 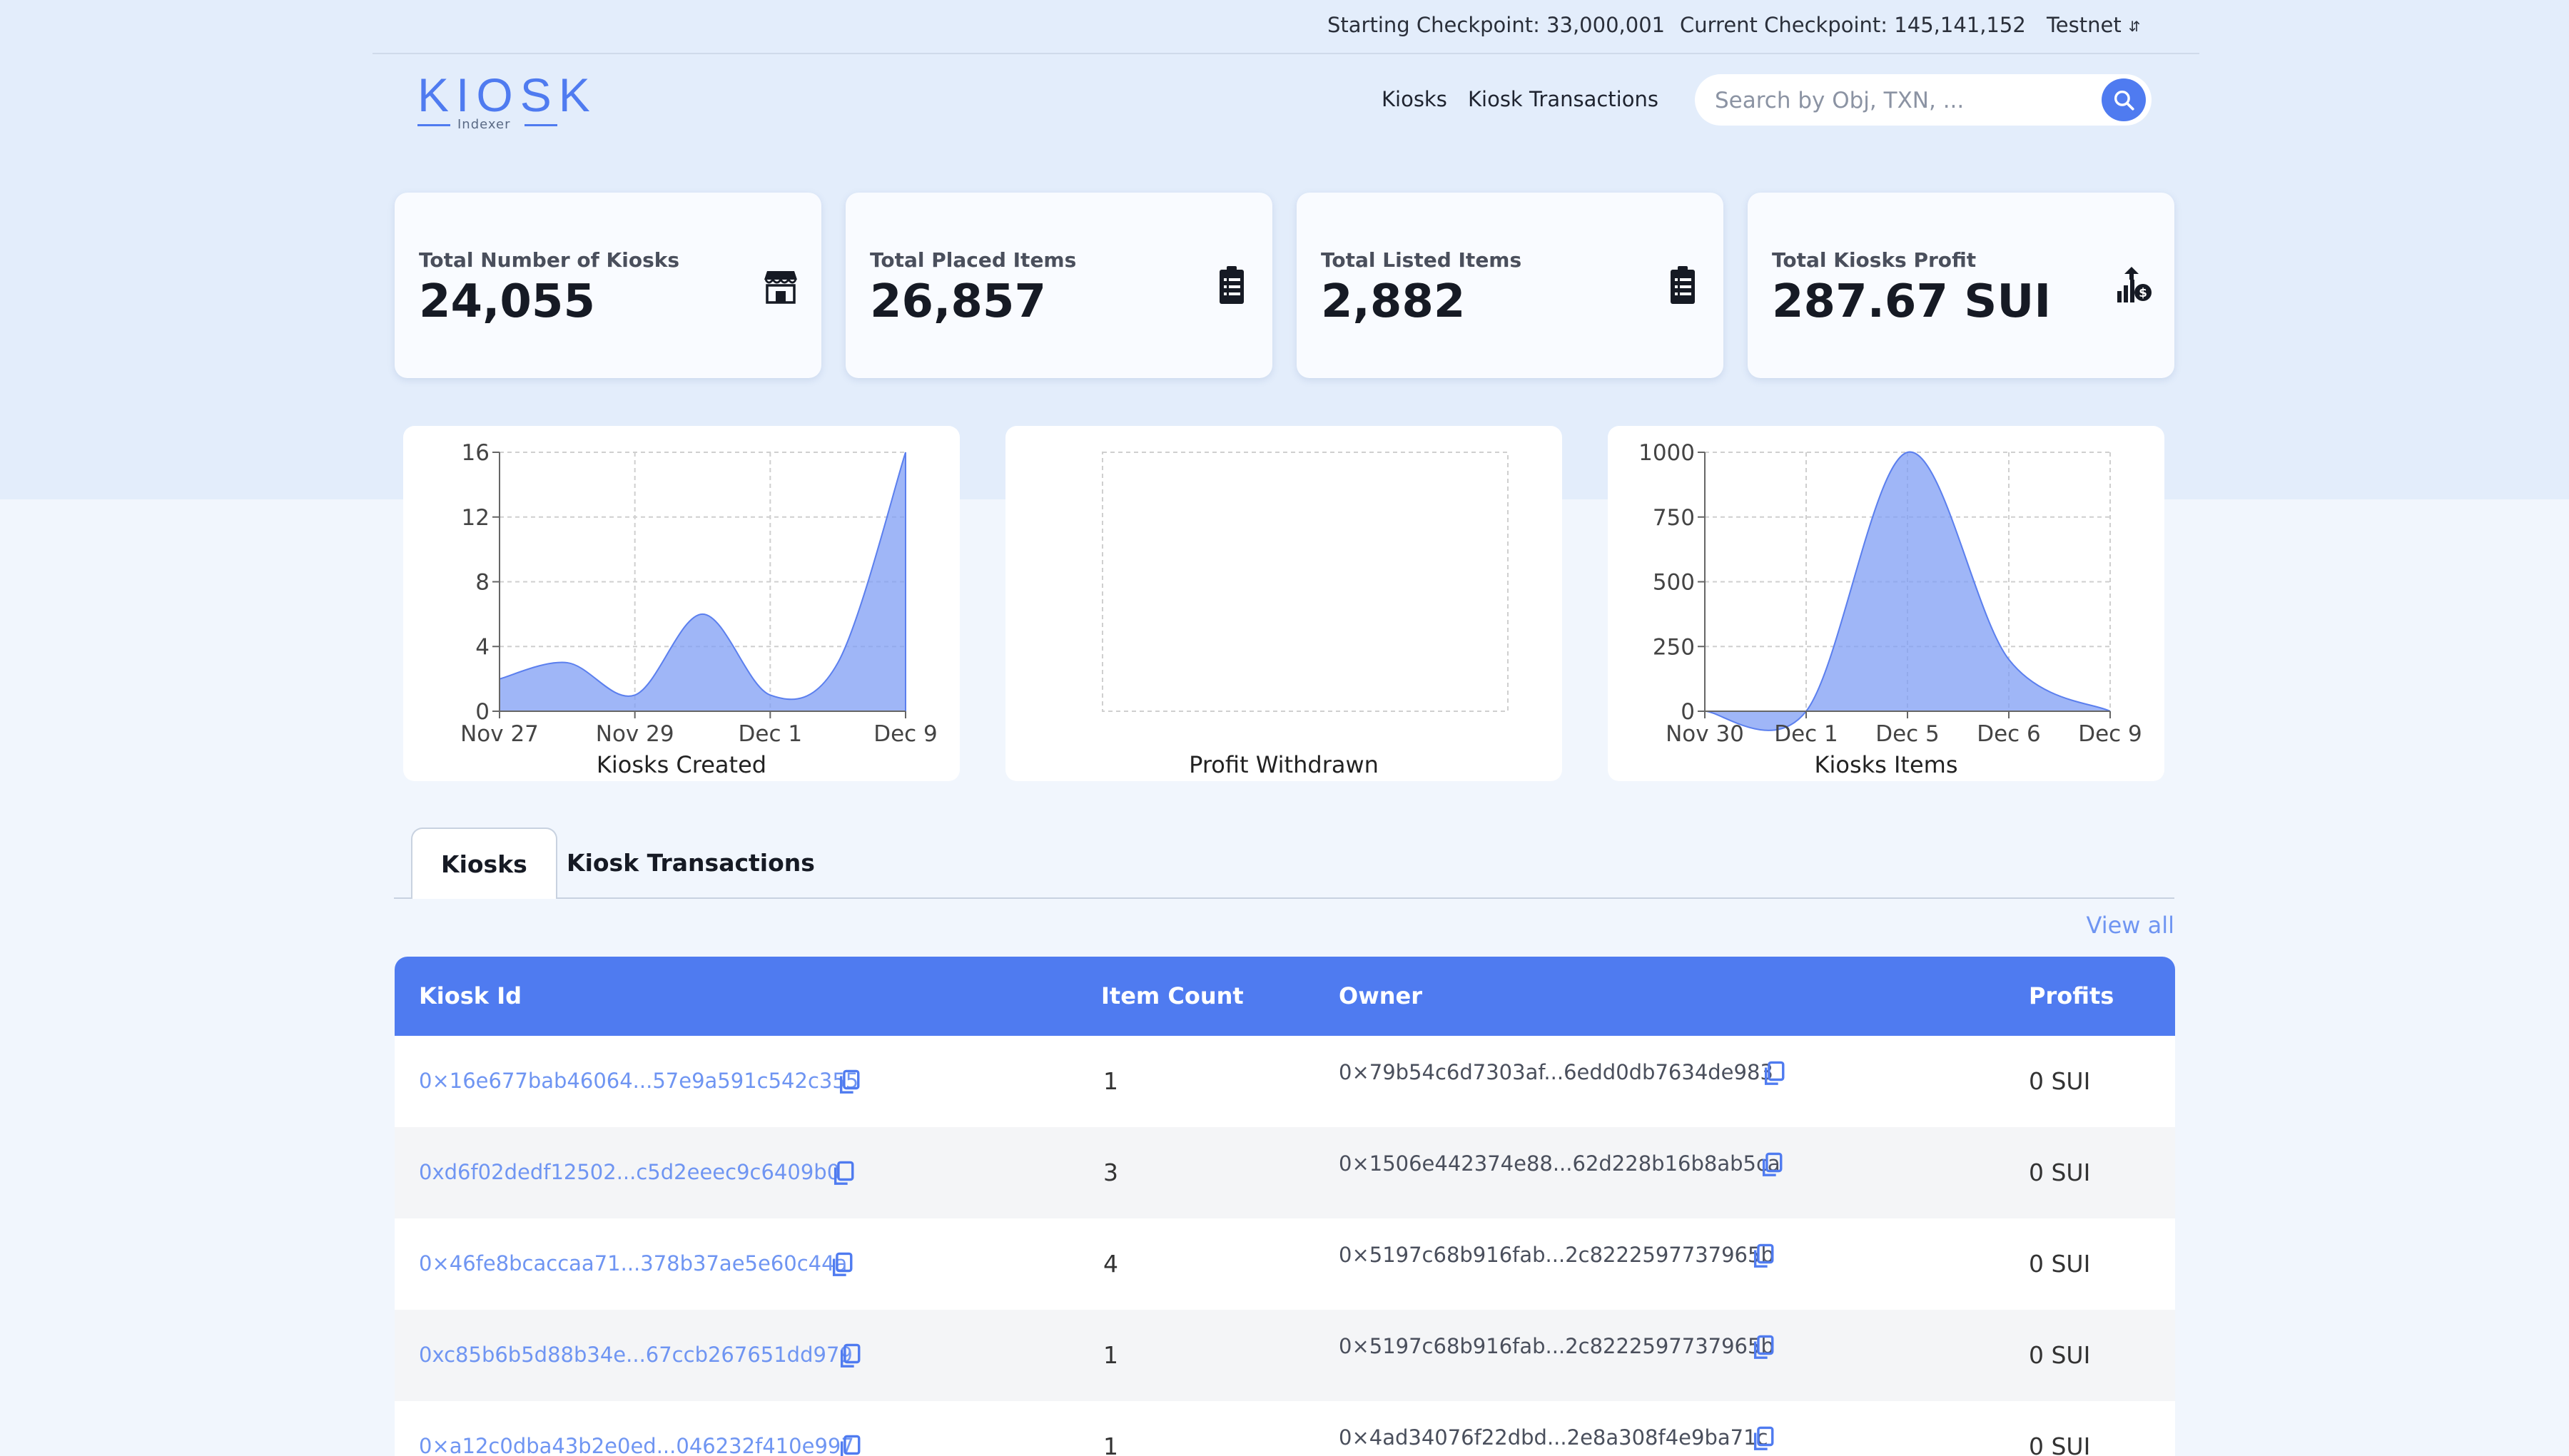 I want to click on item-count: 4, so click(x=1110, y=1264).